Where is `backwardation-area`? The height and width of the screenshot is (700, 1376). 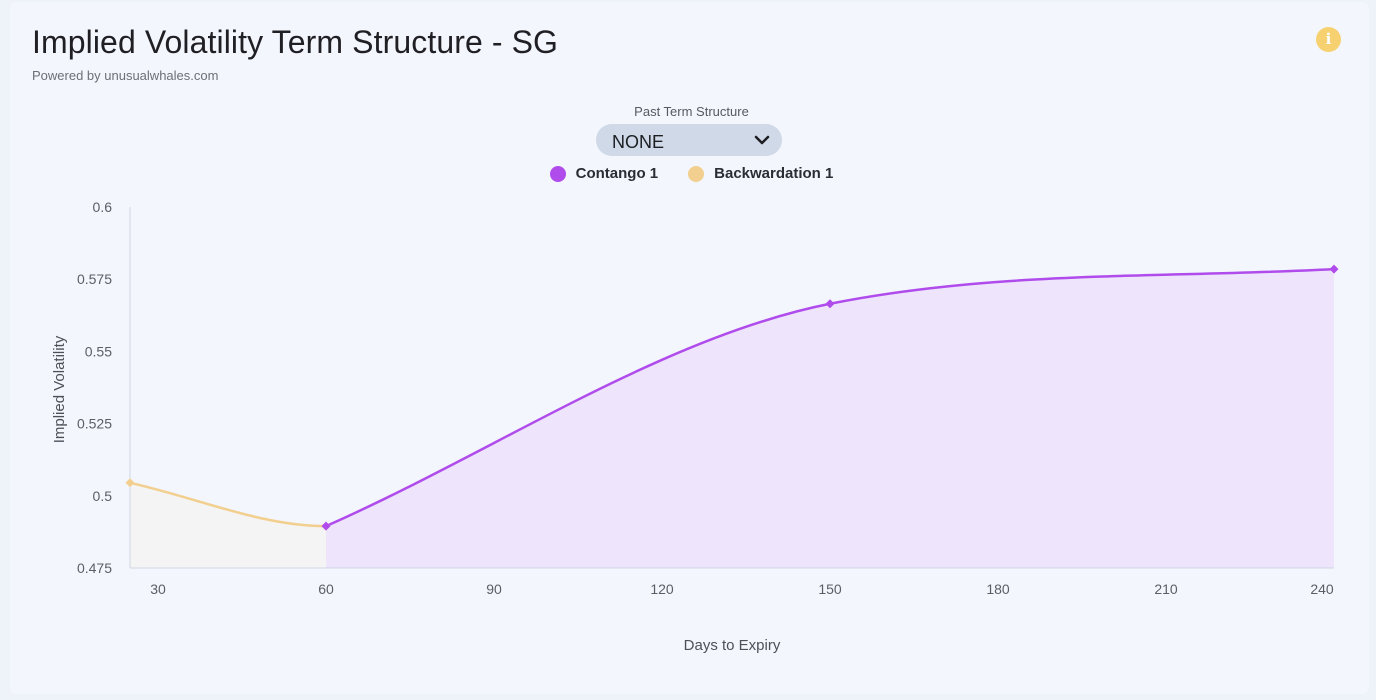 backwardation-area is located at coordinates (228, 525).